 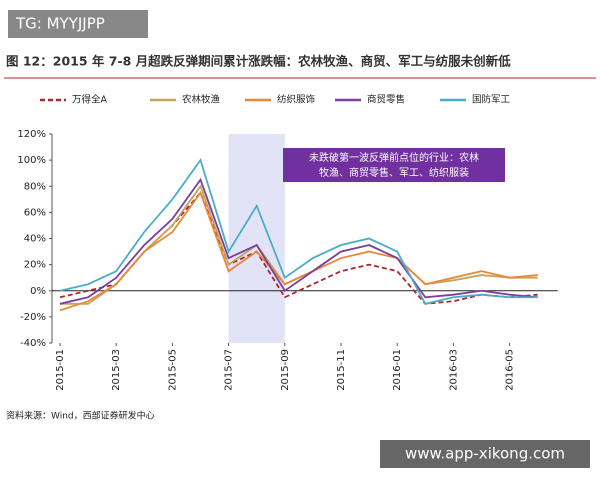 I want to click on watermark: www.app-xikong.com, so click(x=485, y=454).